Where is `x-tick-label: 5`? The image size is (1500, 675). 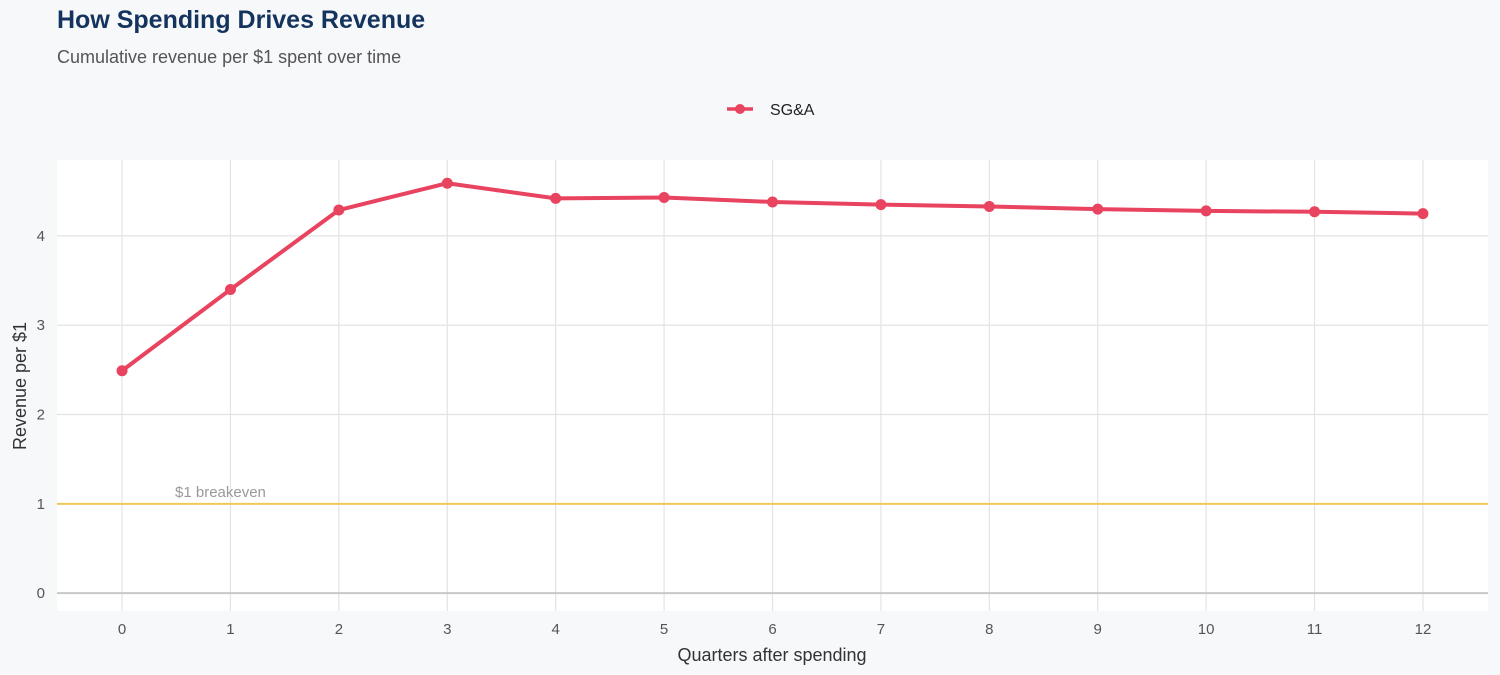 x-tick-label: 5 is located at coordinates (664, 629).